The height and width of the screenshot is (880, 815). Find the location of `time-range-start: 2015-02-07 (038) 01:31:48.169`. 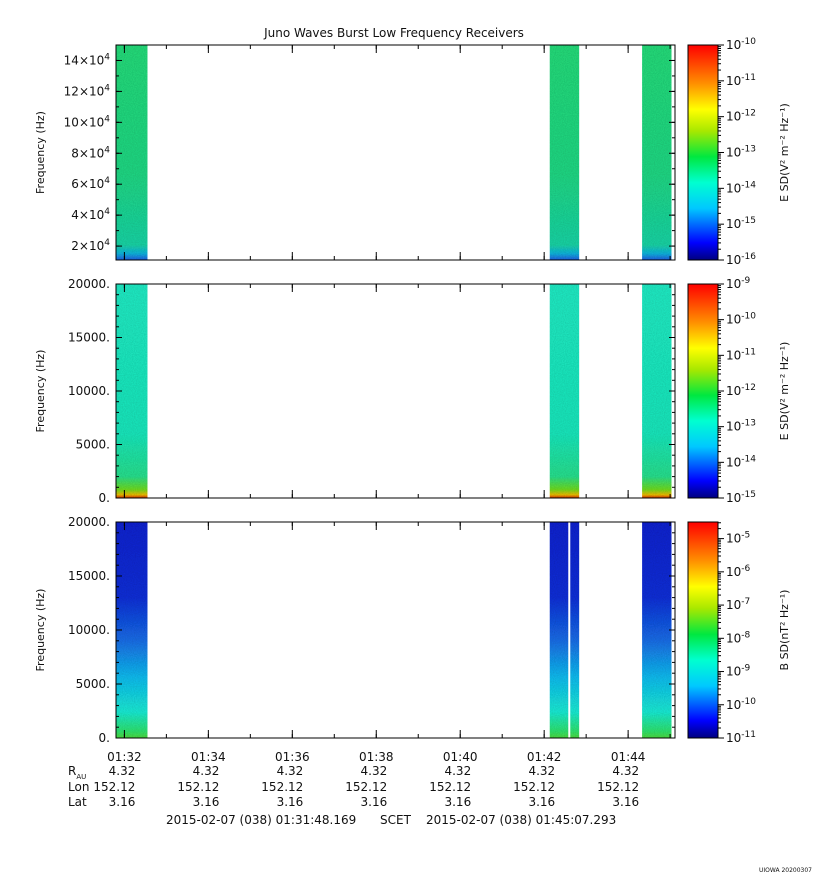

time-range-start: 2015-02-07 (038) 01:31:48.169 is located at coordinates (261, 820).